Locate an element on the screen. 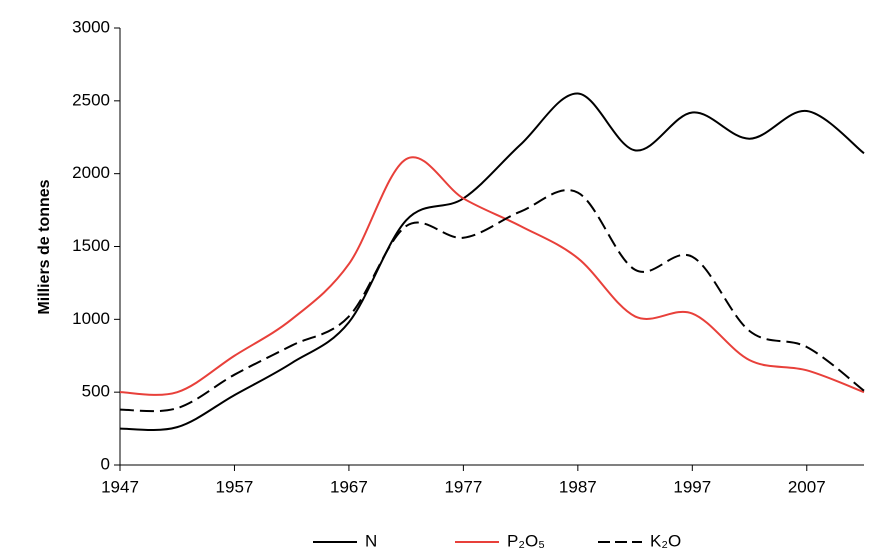 This screenshot has height=556, width=874. y-axis-label: Milliers de tonnes is located at coordinates (44, 246).